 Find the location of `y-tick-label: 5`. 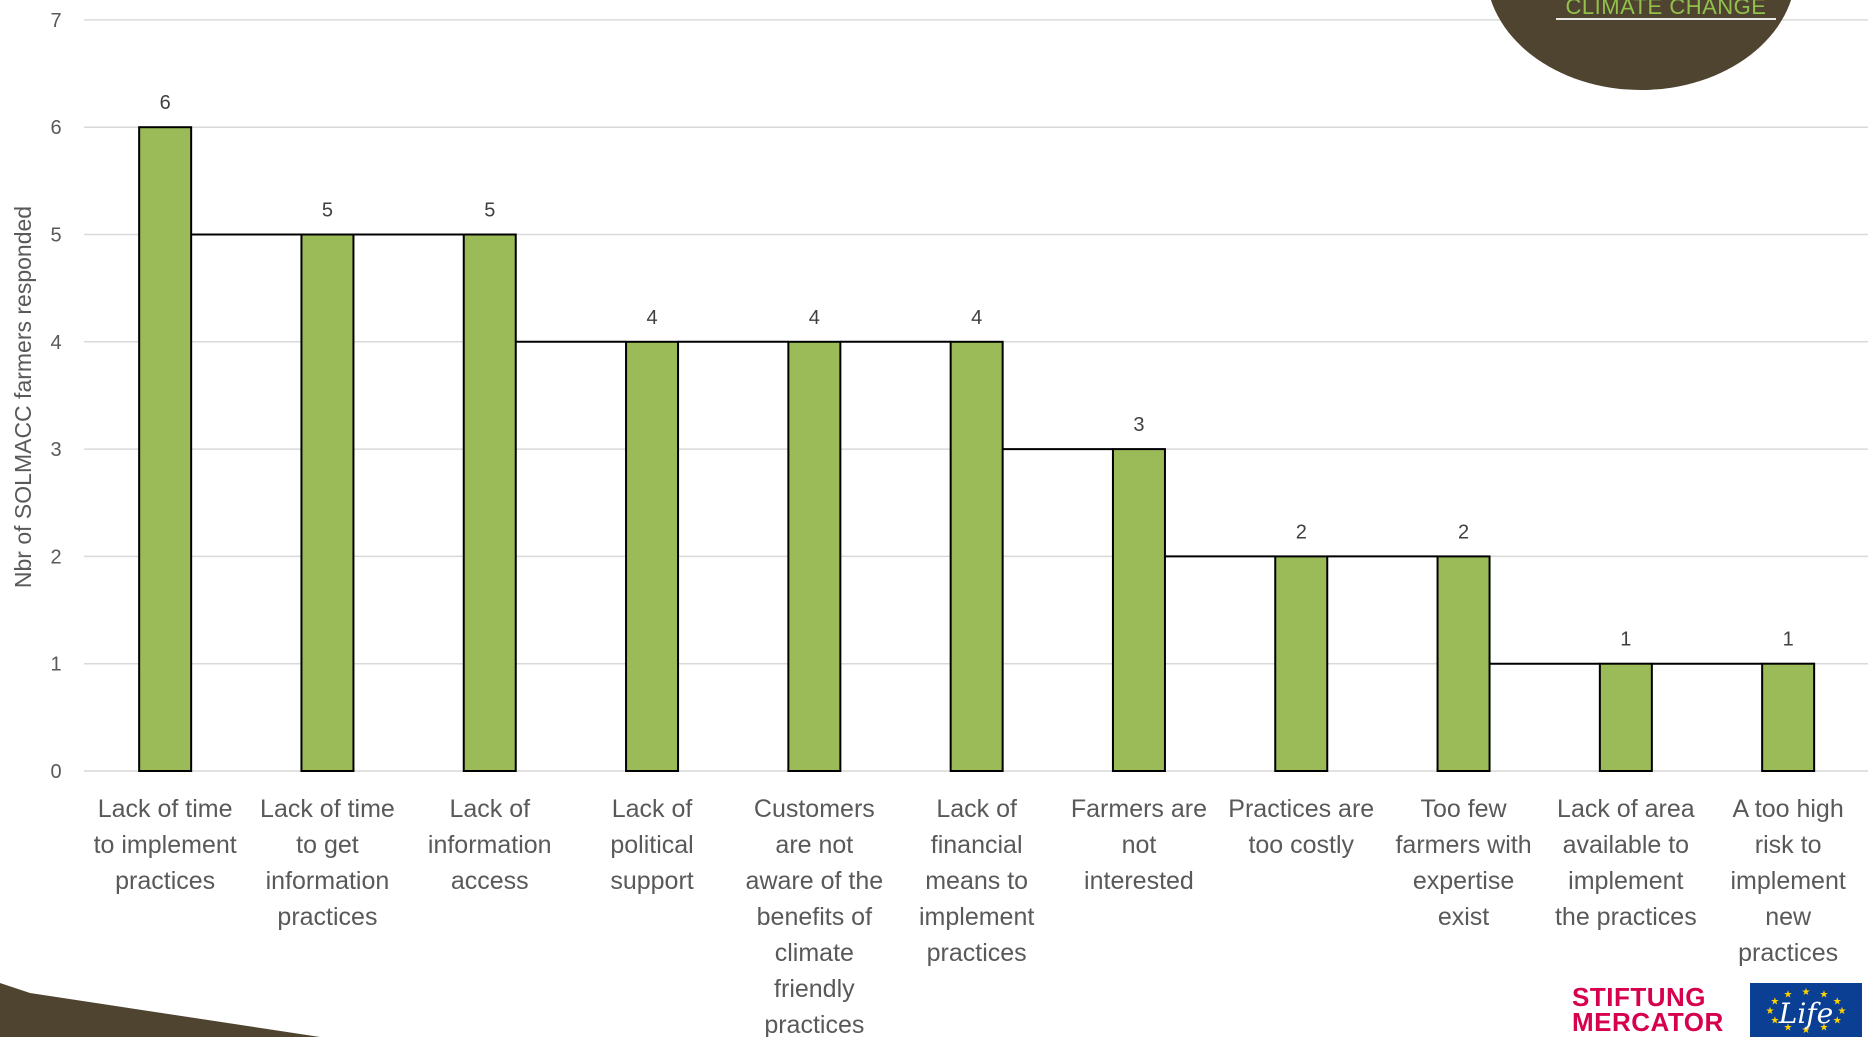

y-tick-label: 5 is located at coordinates (55, 236).